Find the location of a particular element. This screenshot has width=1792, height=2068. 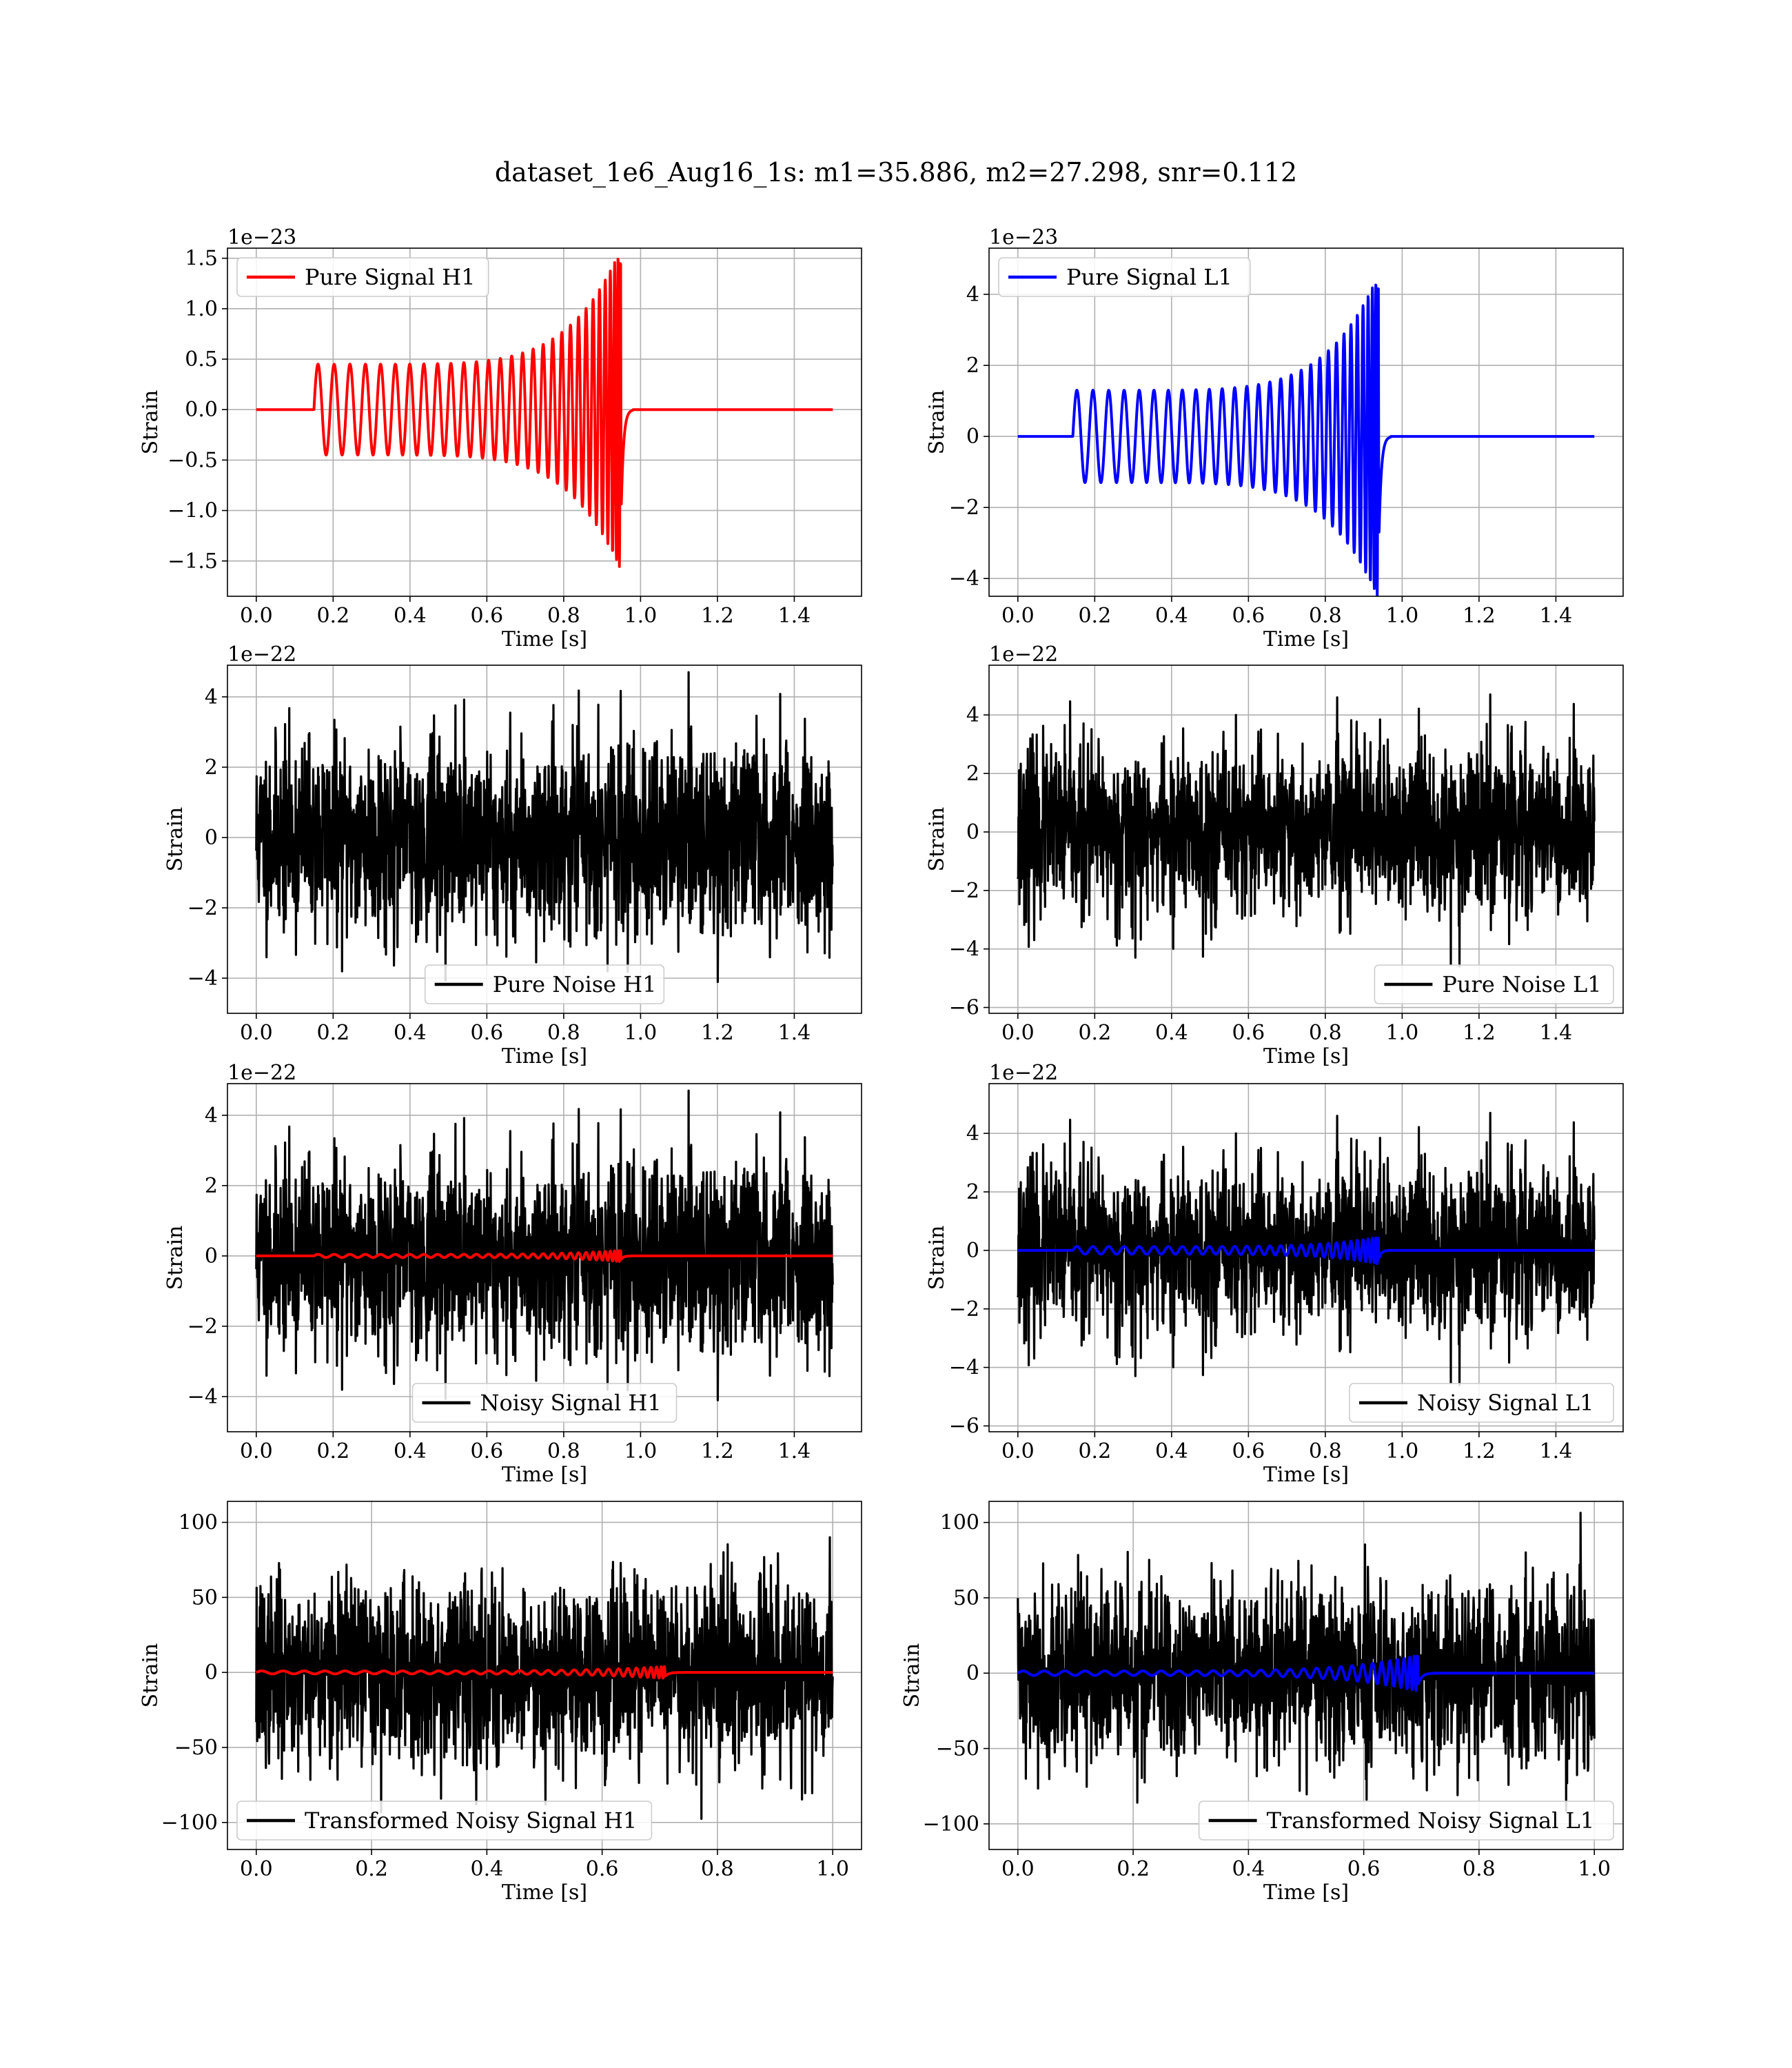

legend: Transformed Noisy Signal H1 is located at coordinates (444, 1821).